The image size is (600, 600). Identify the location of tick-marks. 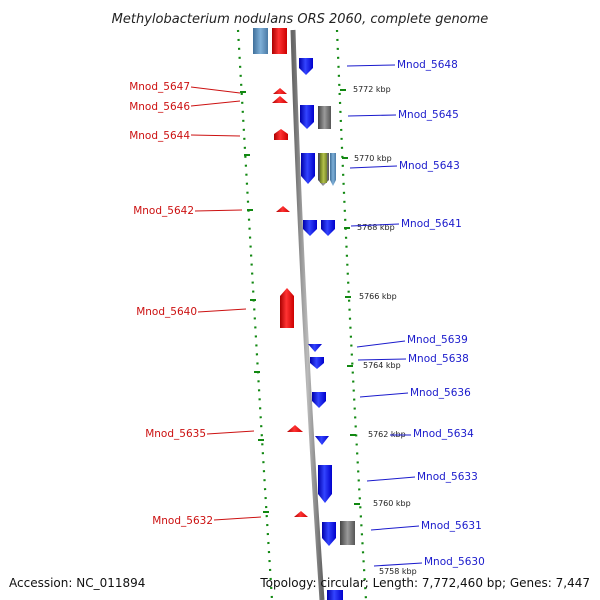
(300, 301).